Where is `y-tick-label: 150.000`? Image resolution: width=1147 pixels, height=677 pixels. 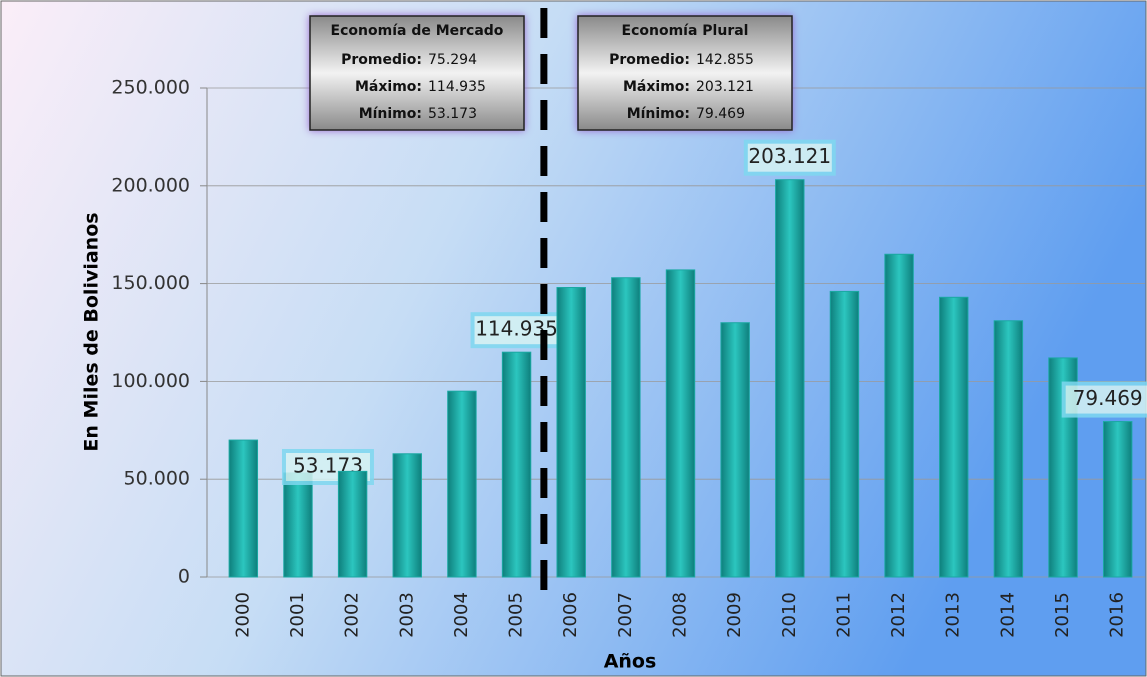 y-tick-label: 150.000 is located at coordinates (150, 283).